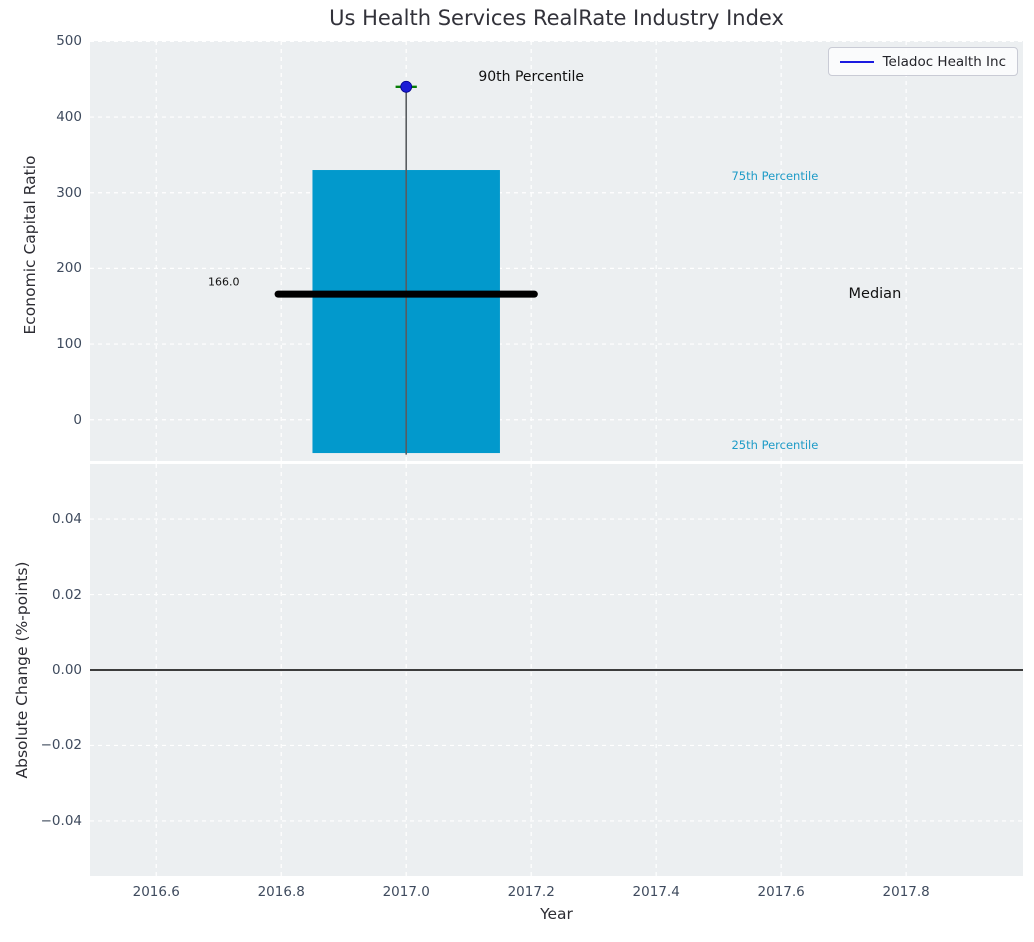 The height and width of the screenshot is (942, 1034). I want to click on x-tick-label: 2017.6, so click(781, 892).